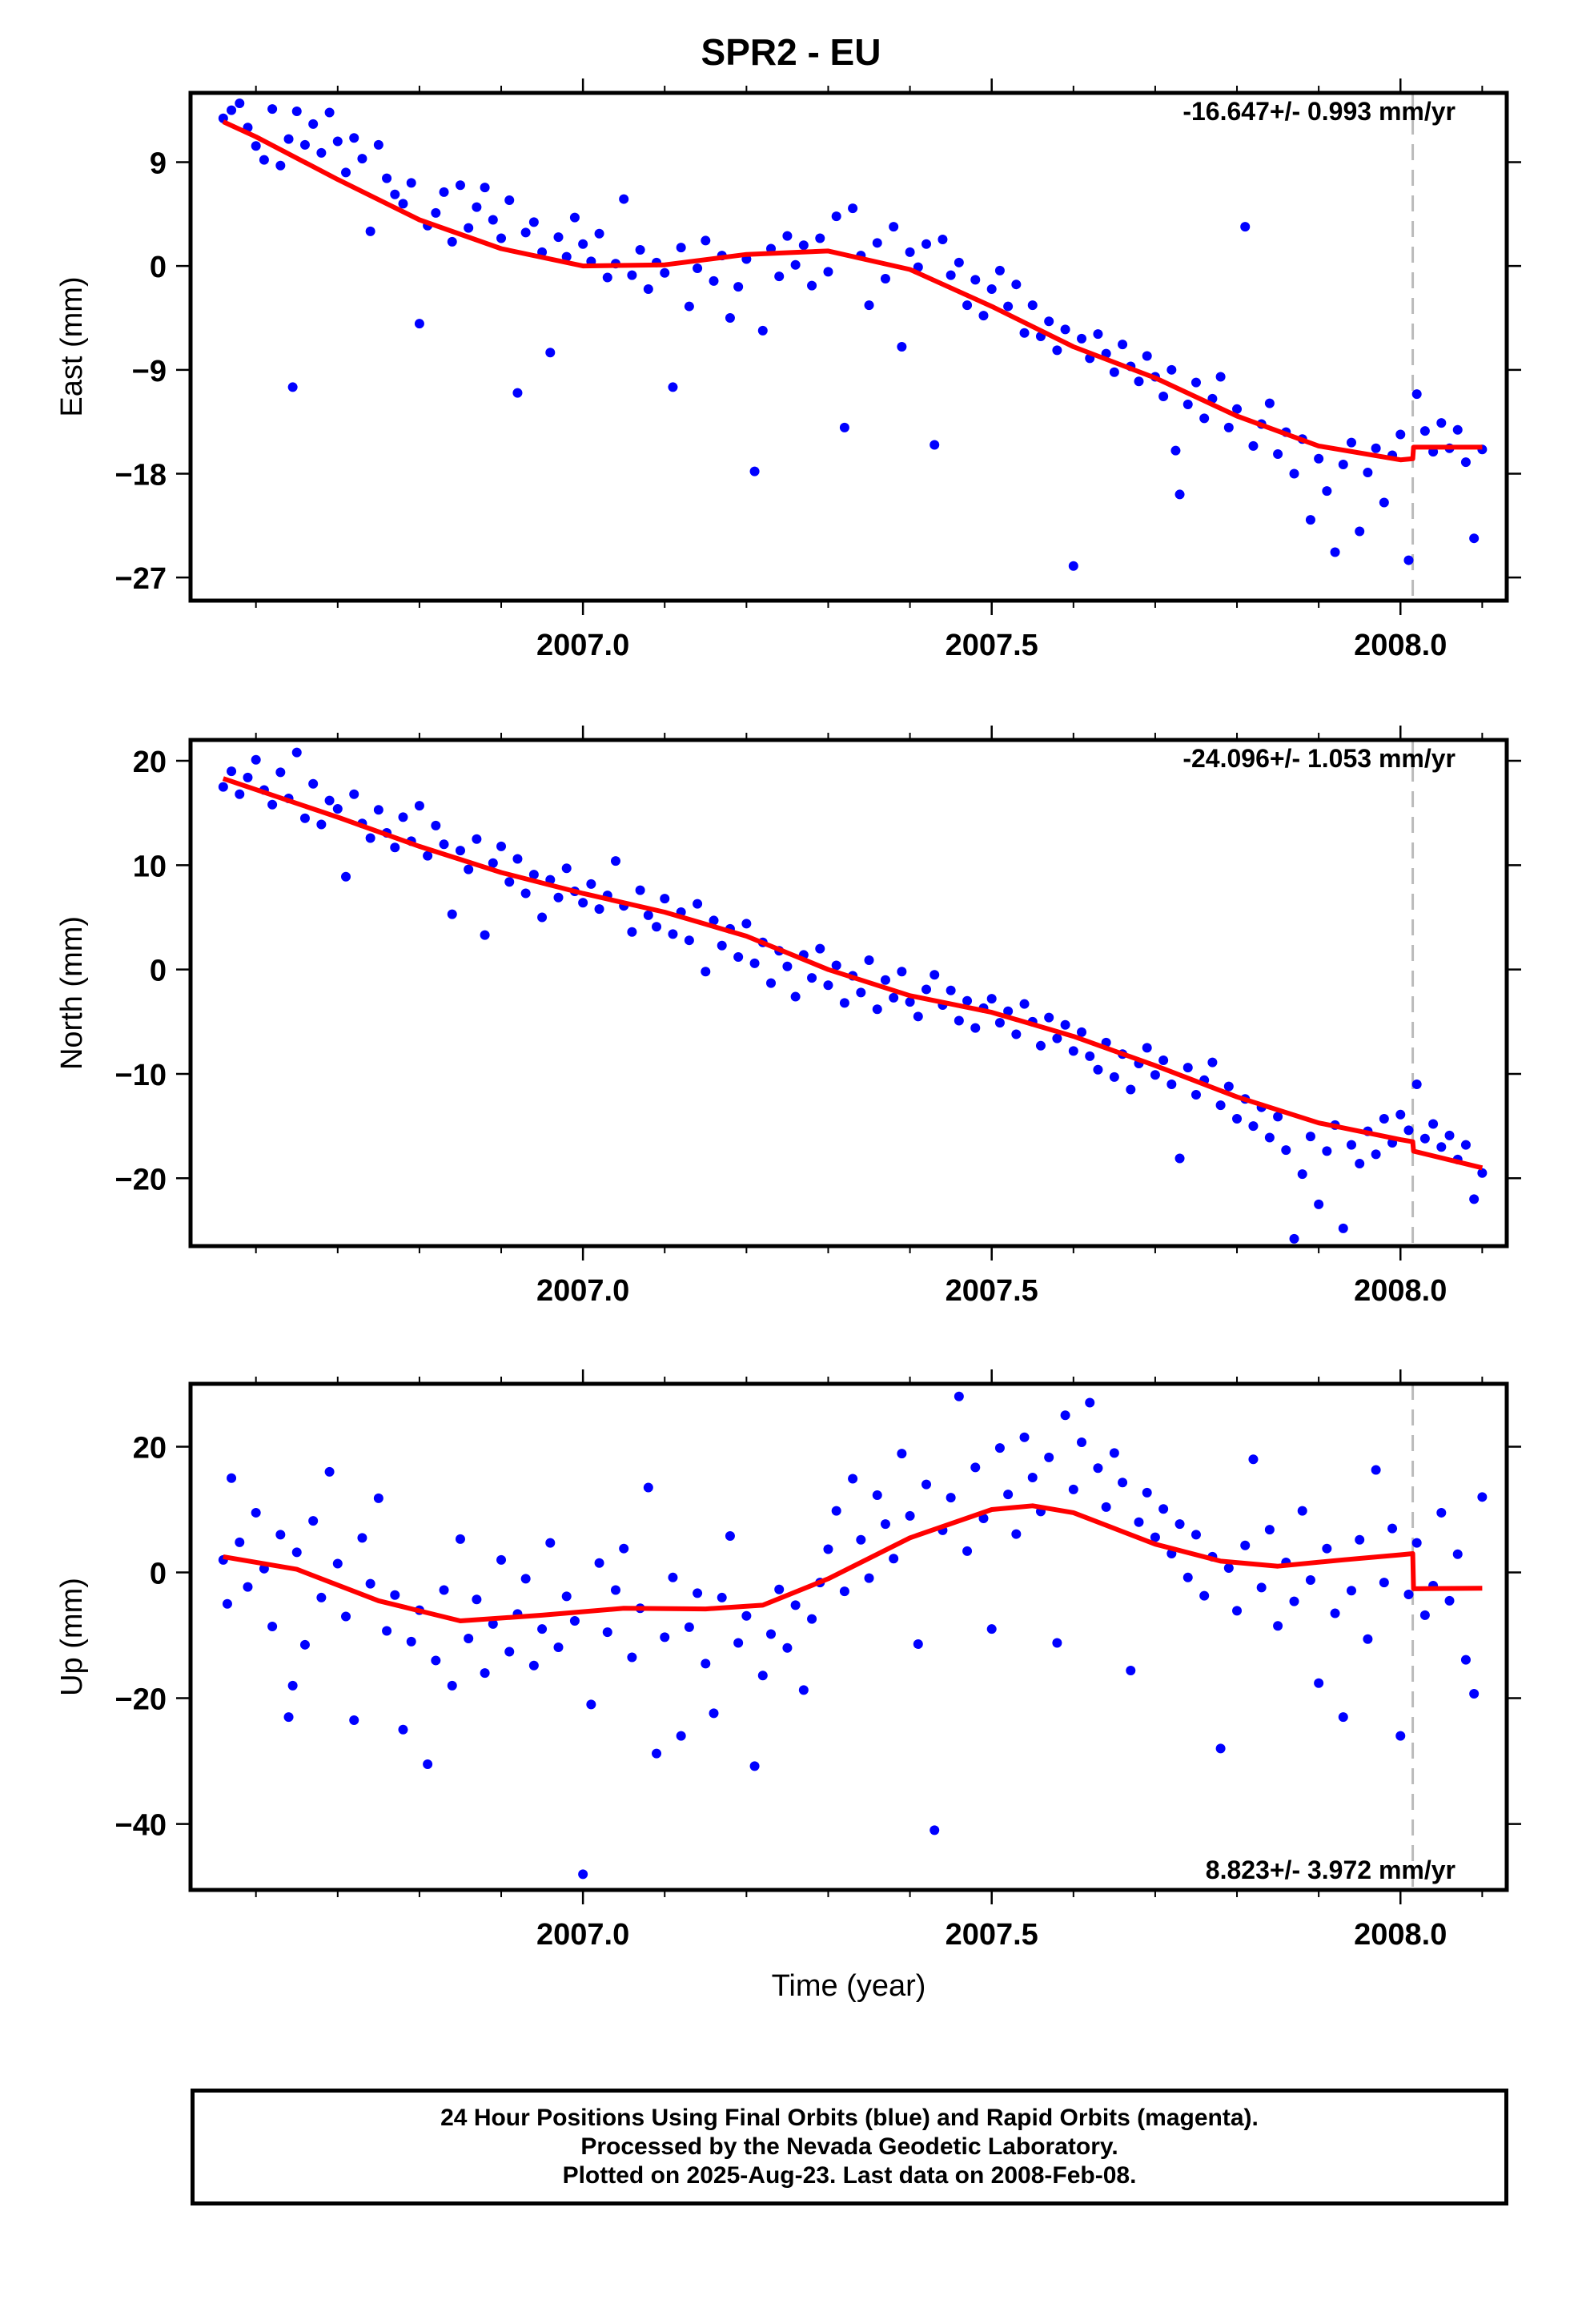  I want to click on up-x-tick-label: 2007.5, so click(992, 1935).